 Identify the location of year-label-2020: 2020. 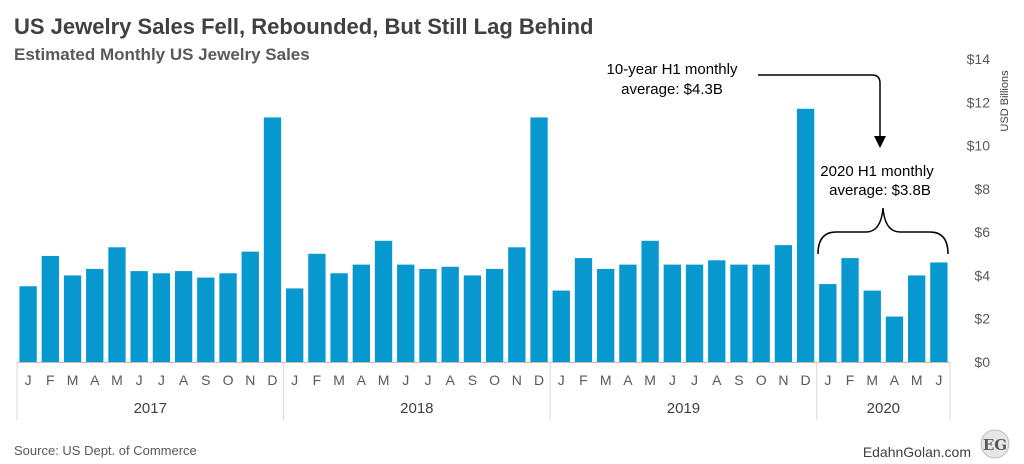
(883, 408).